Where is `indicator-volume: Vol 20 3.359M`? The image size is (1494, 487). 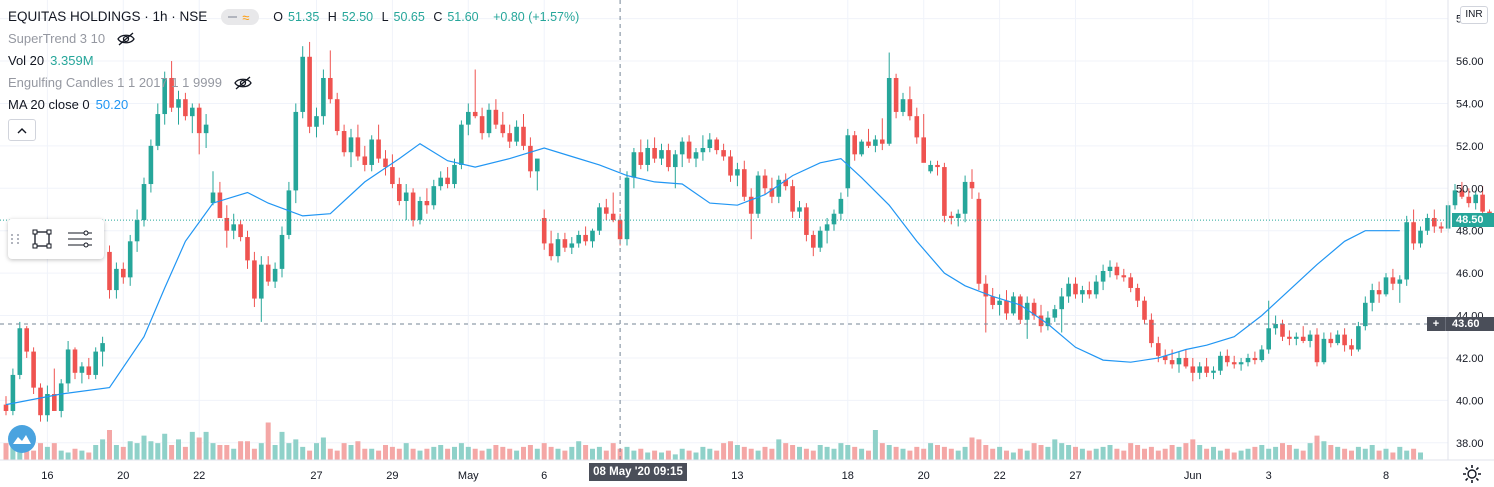 indicator-volume: Vol 20 3.359M is located at coordinates (296, 61).